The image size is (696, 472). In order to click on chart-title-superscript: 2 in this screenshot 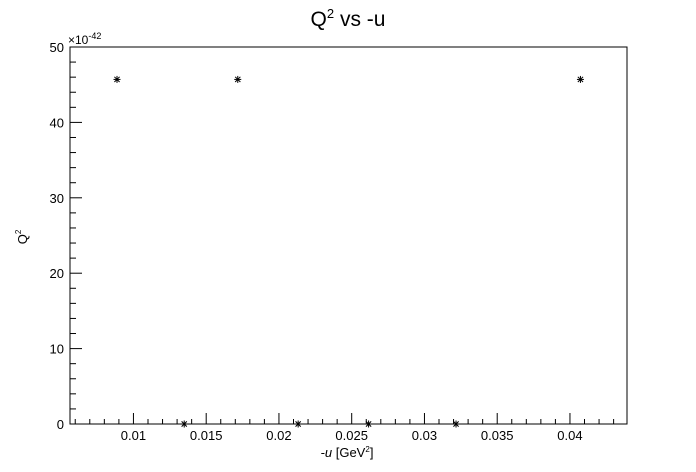, I will do `click(330, 13)`.